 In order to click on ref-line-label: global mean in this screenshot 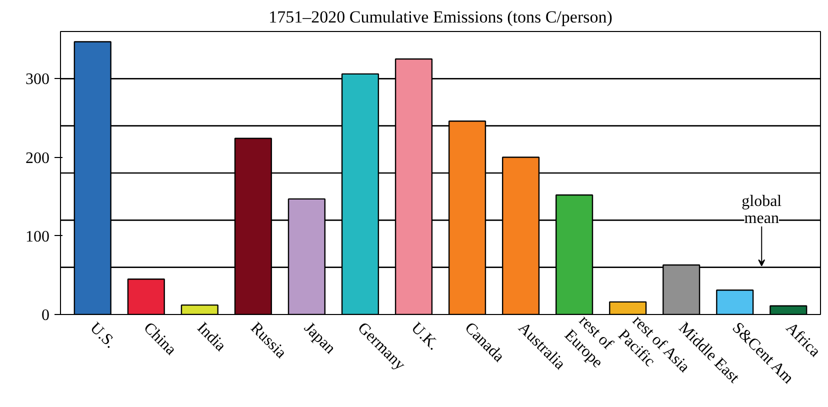, I will do `click(762, 210)`.